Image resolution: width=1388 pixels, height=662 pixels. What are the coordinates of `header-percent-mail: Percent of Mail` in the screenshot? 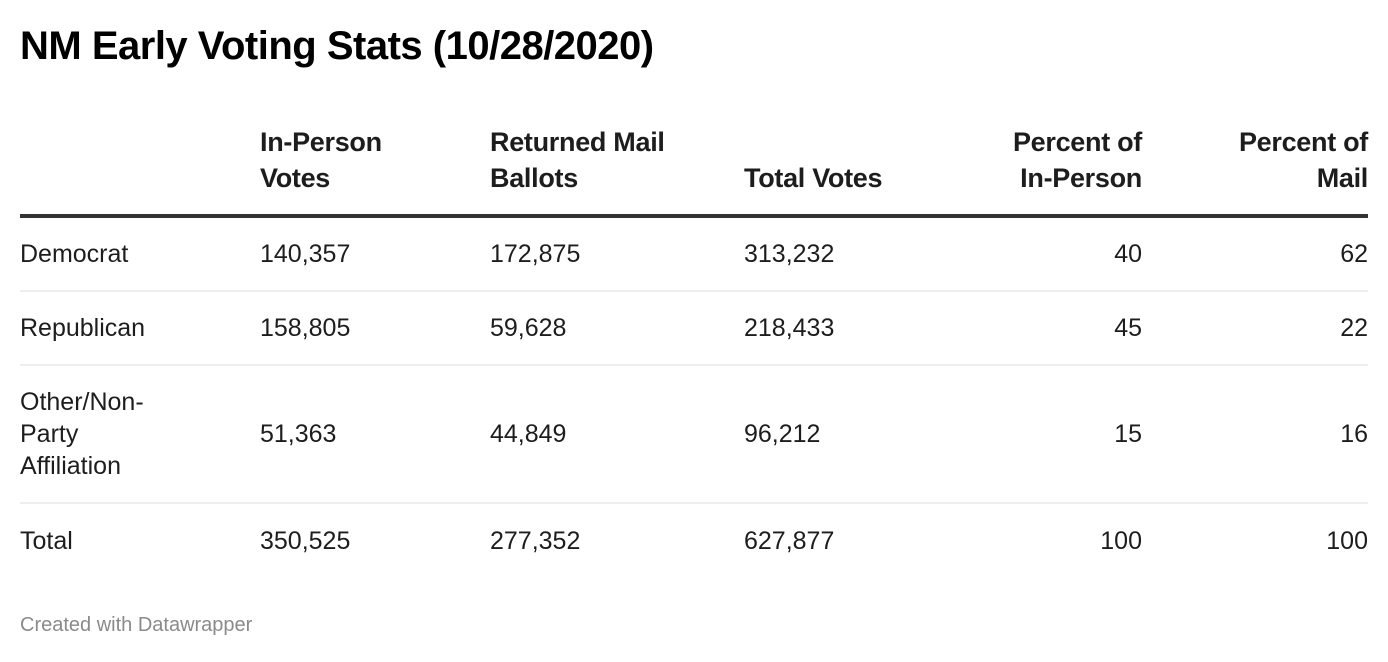 It's located at (1255, 171).